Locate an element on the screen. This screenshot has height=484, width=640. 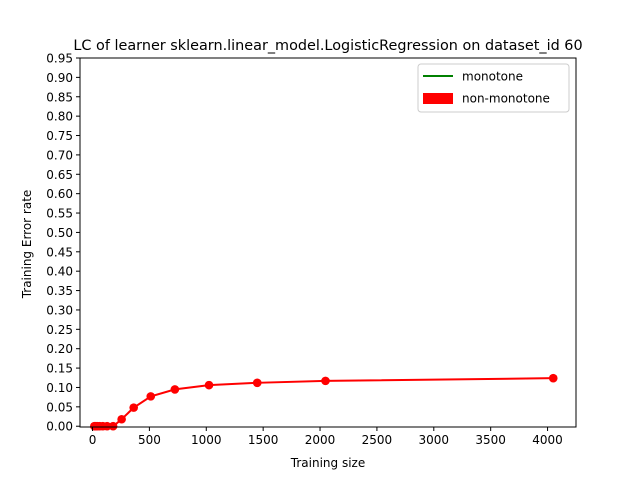
x-tick-label: 3000 is located at coordinates (434, 440).